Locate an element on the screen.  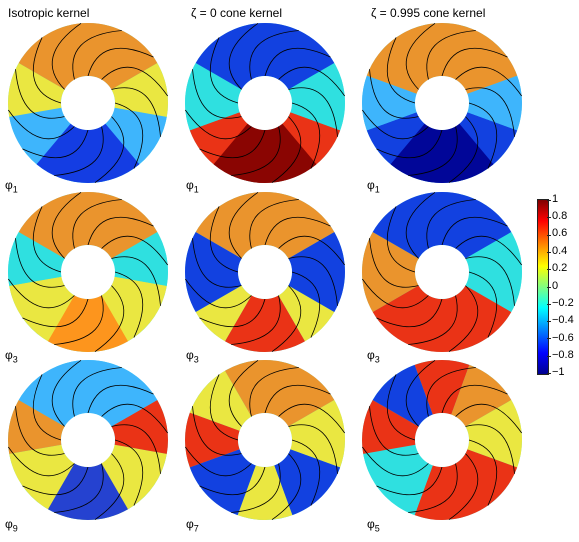
column-title-cone-zeta-0: ζ = 0 cone kernel is located at coordinates (237, 13).